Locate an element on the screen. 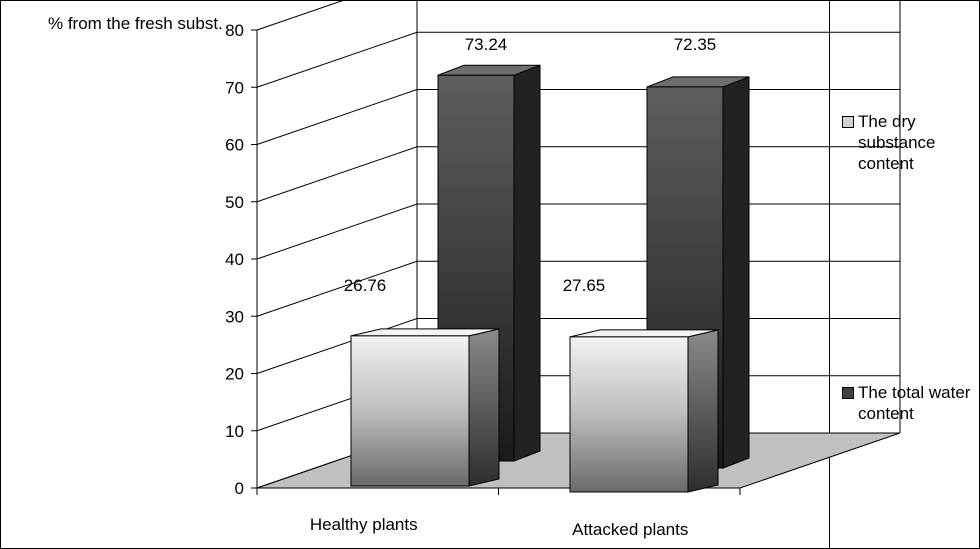  y-tick-label: 40 is located at coordinates (234, 259).